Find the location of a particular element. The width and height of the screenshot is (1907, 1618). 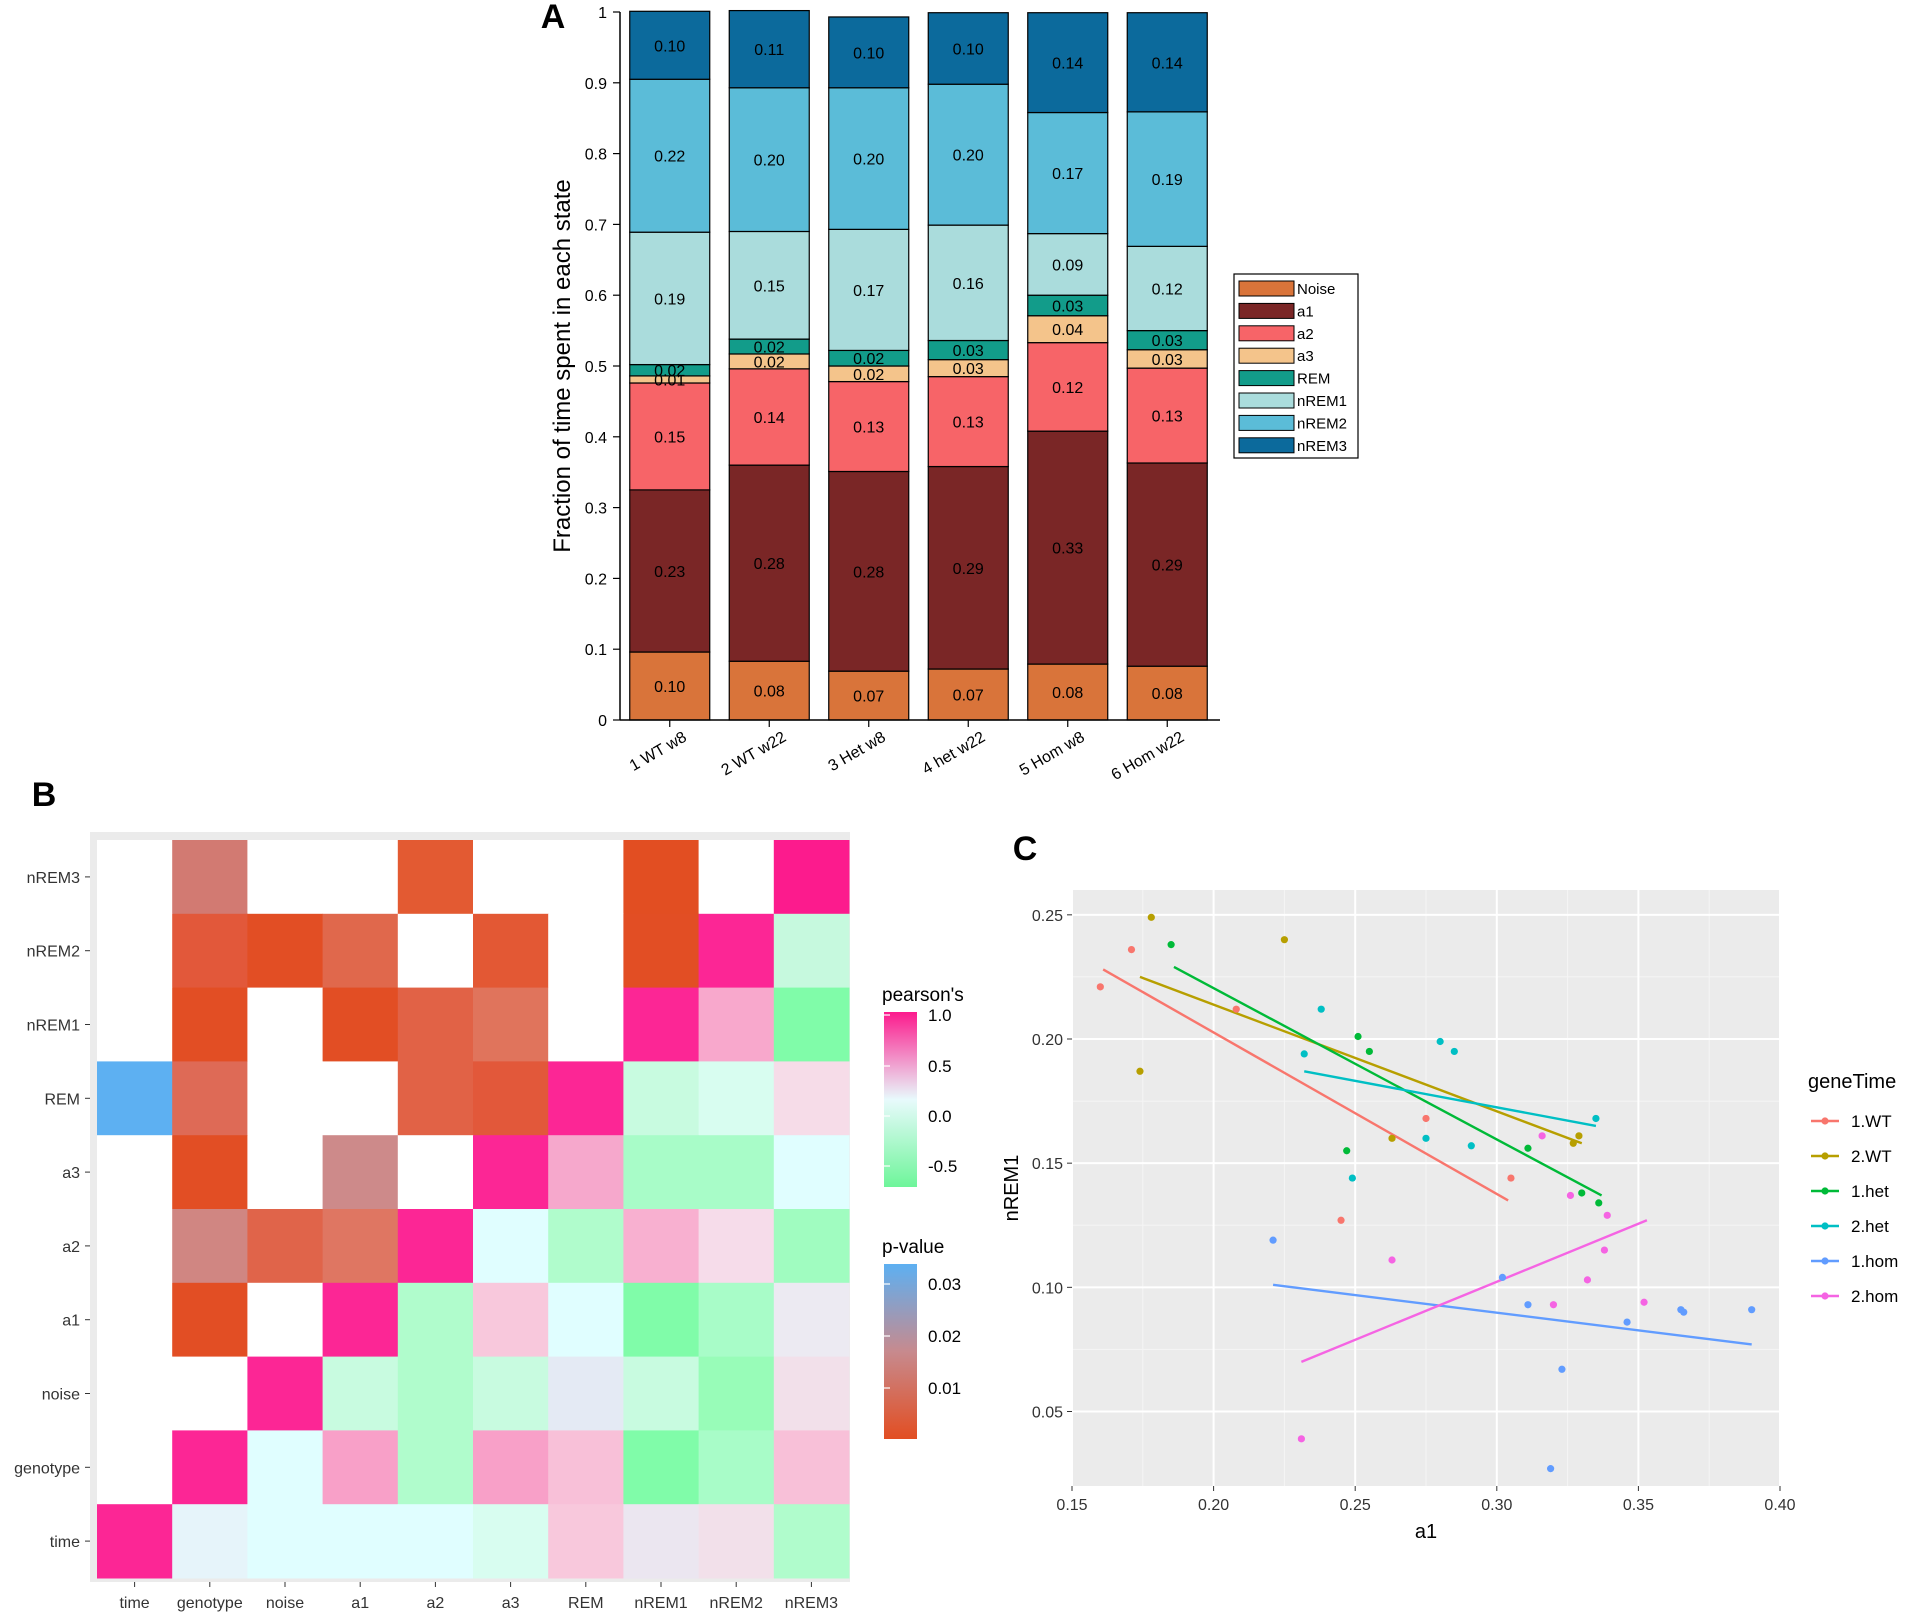

bar-value-label: 0.04 is located at coordinates (1067, 330).